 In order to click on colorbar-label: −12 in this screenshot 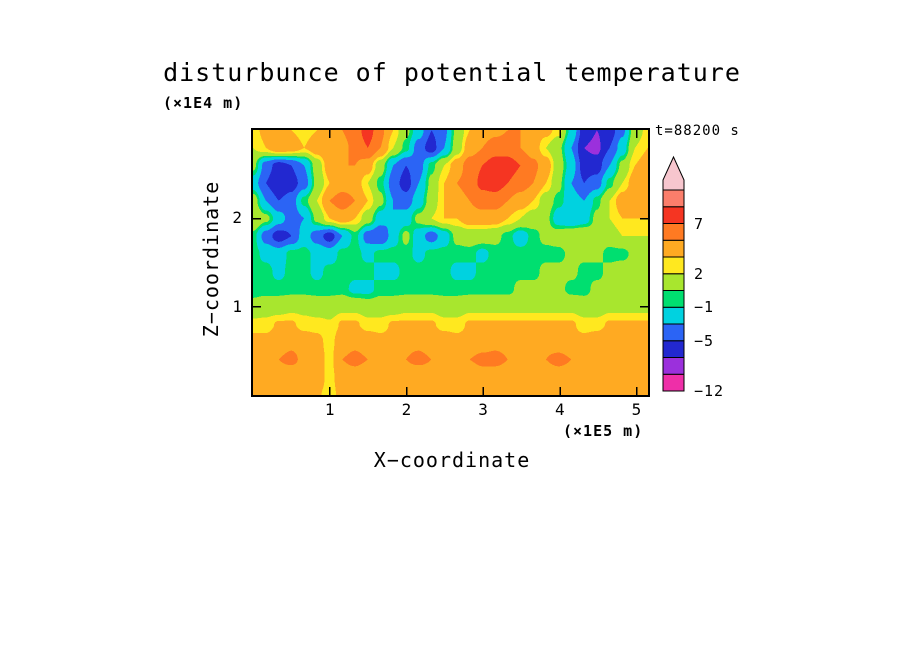, I will do `click(709, 391)`.